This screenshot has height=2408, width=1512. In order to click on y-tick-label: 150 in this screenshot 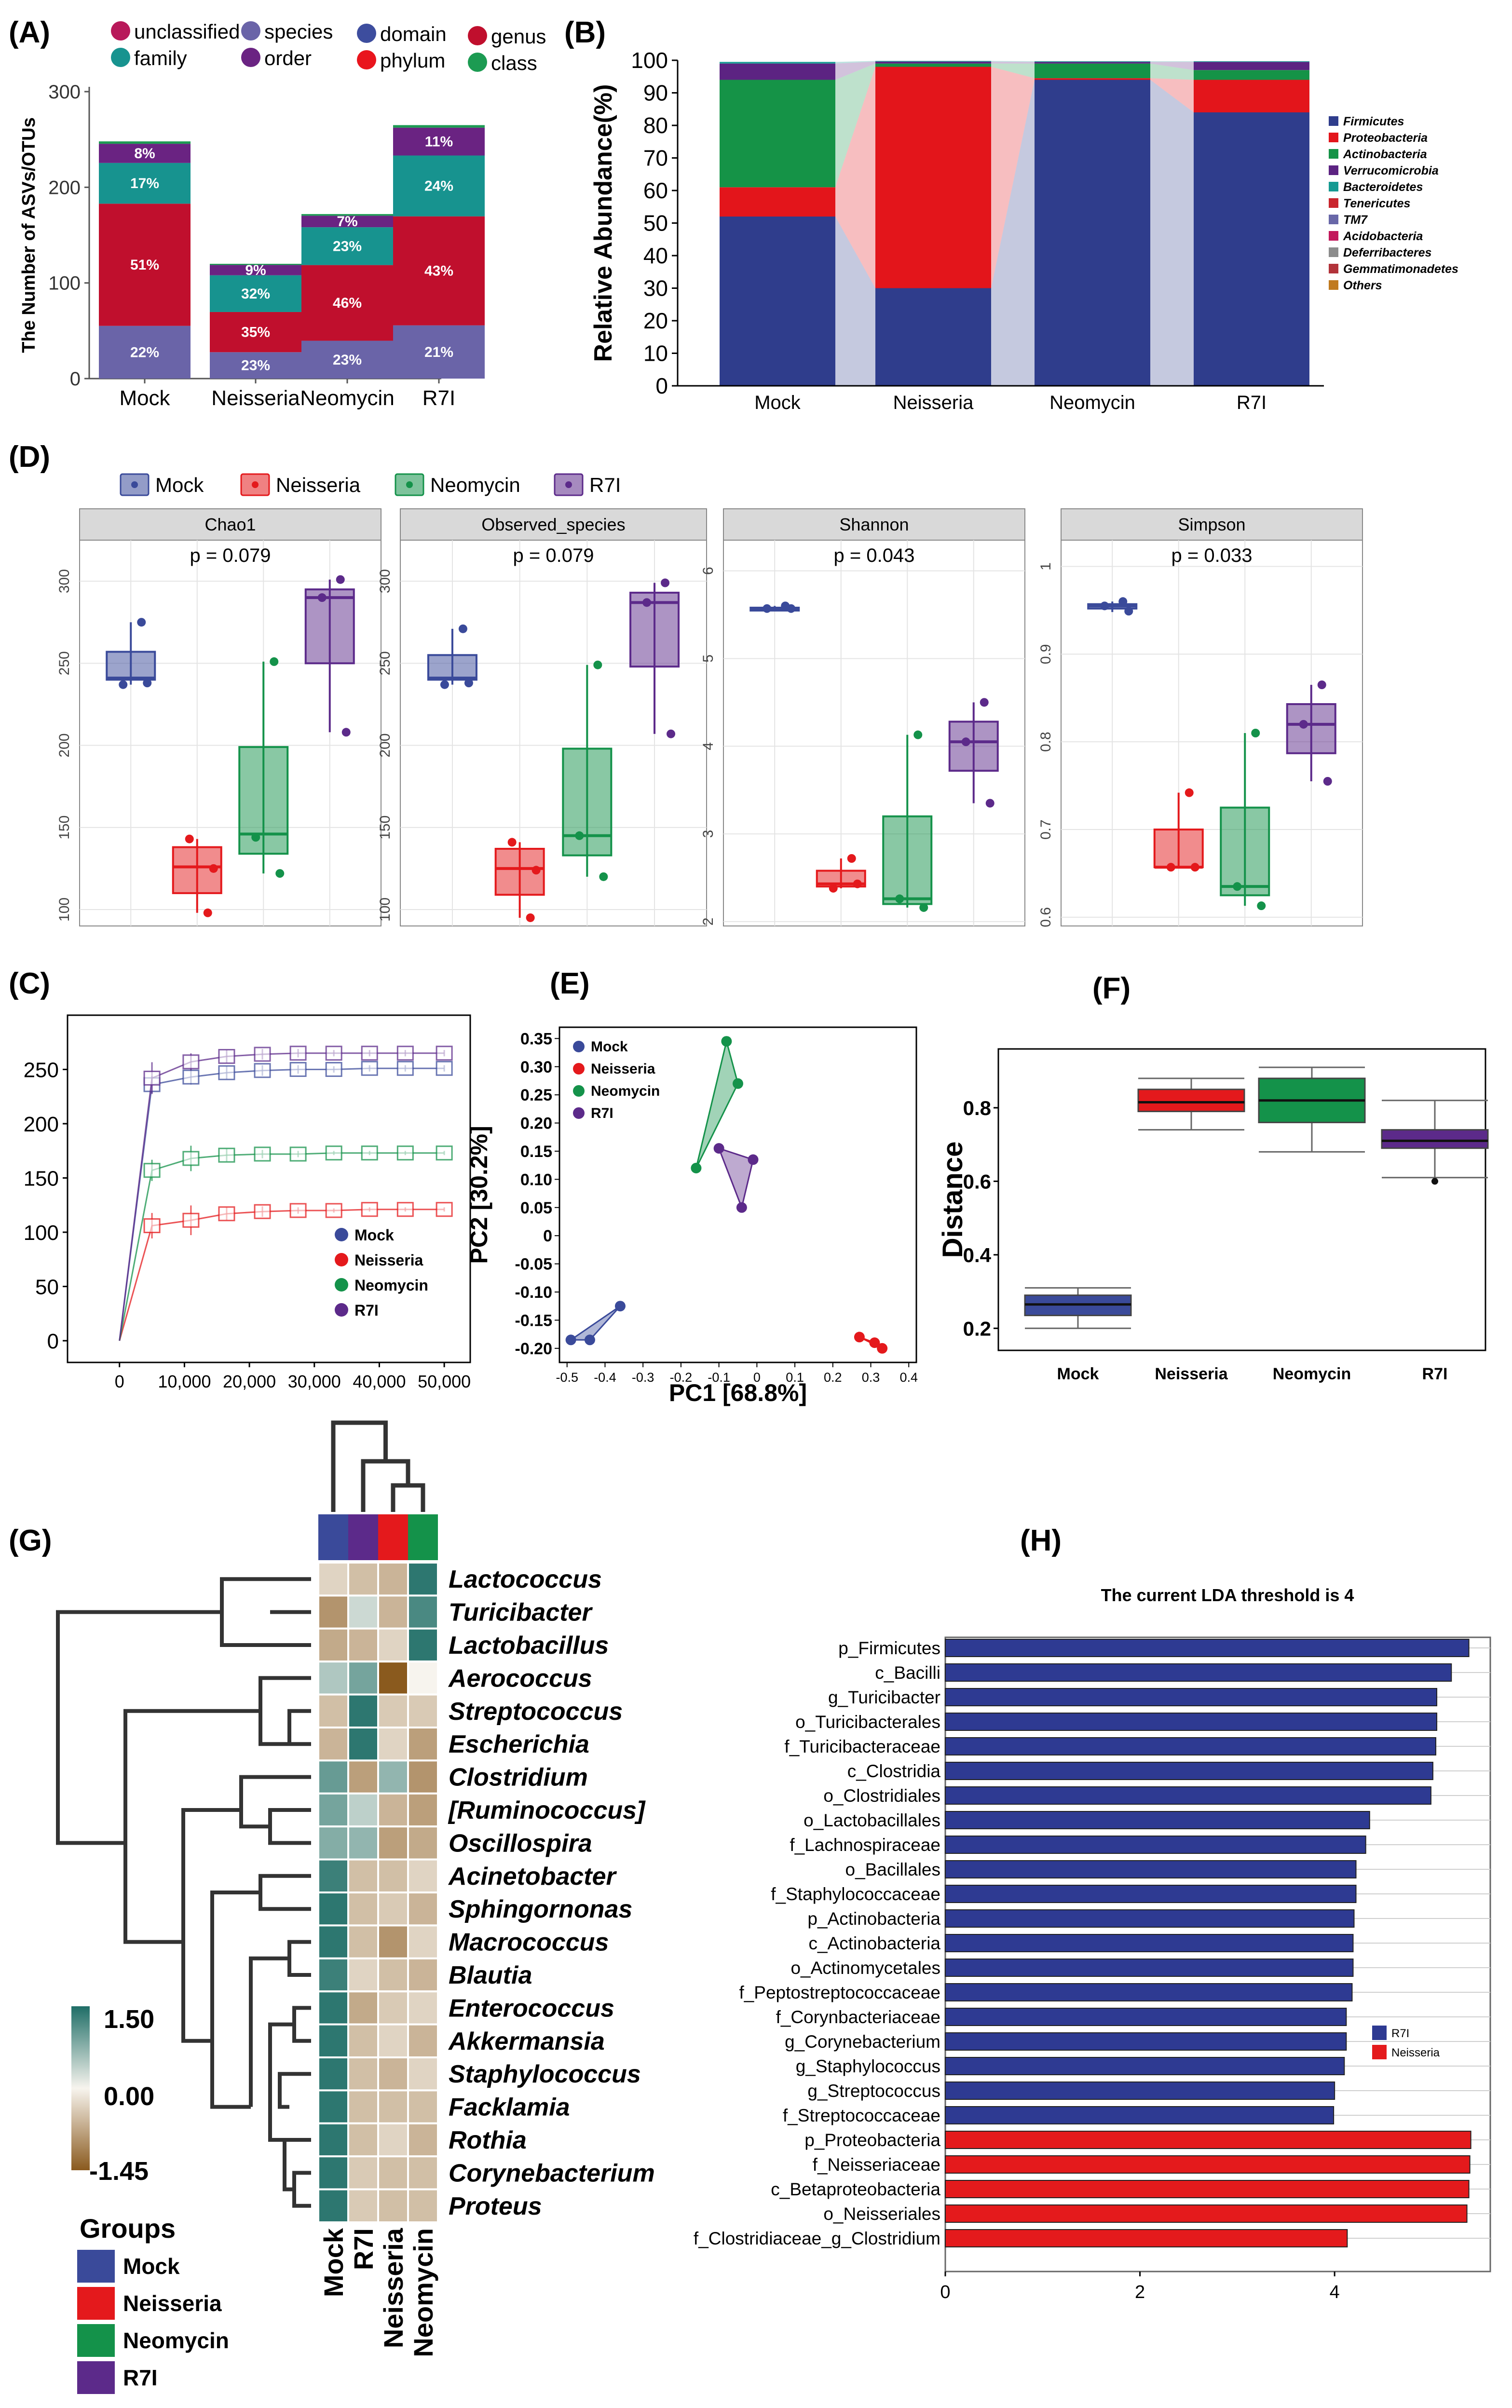, I will do `click(385, 828)`.